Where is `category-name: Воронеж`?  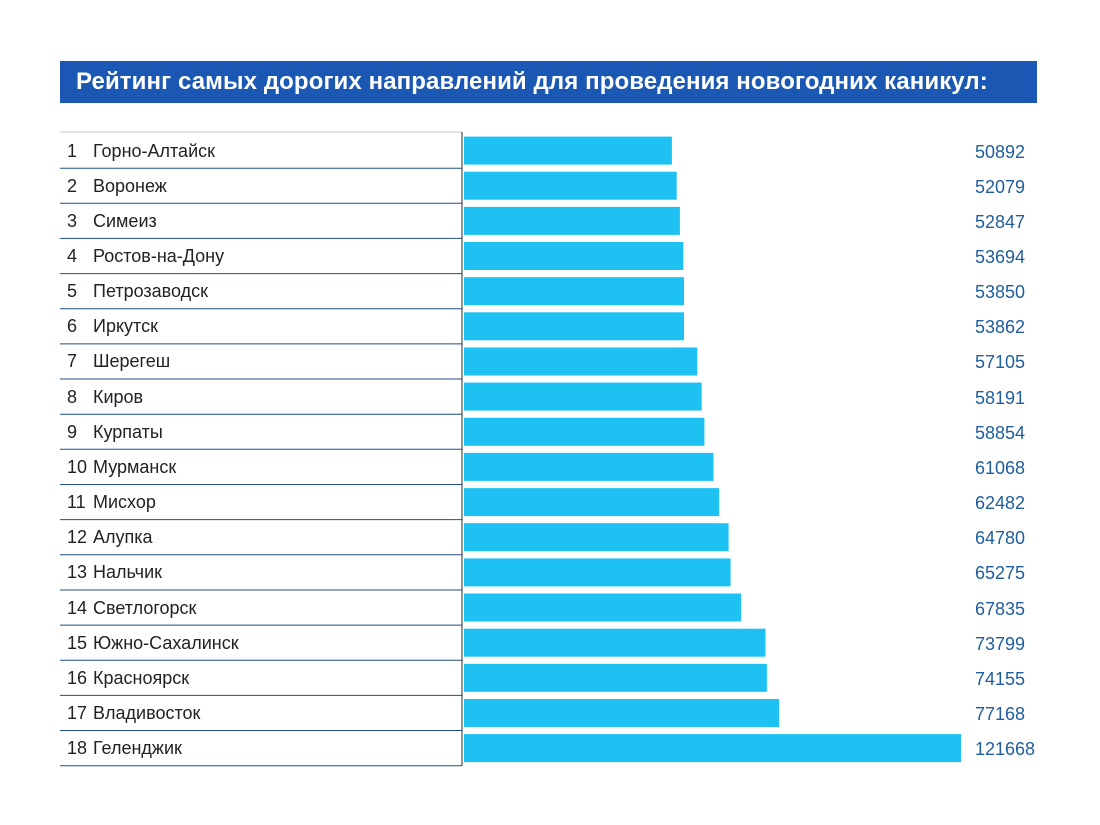 category-name: Воронеж is located at coordinates (130, 185).